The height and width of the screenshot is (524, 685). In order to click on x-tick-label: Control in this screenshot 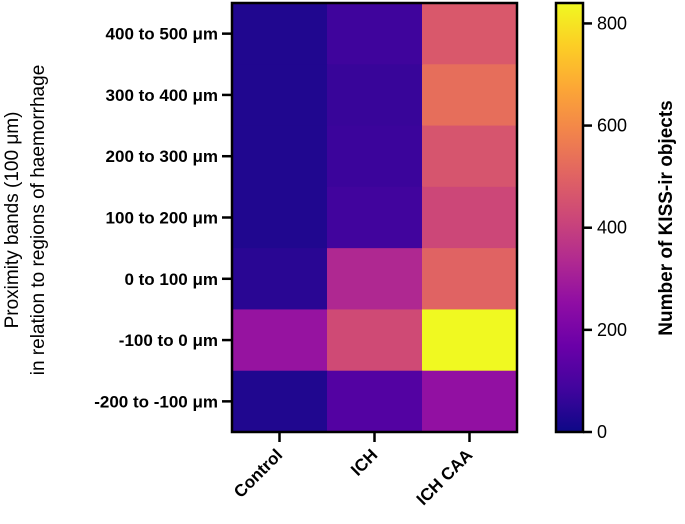, I will do `click(258, 473)`.